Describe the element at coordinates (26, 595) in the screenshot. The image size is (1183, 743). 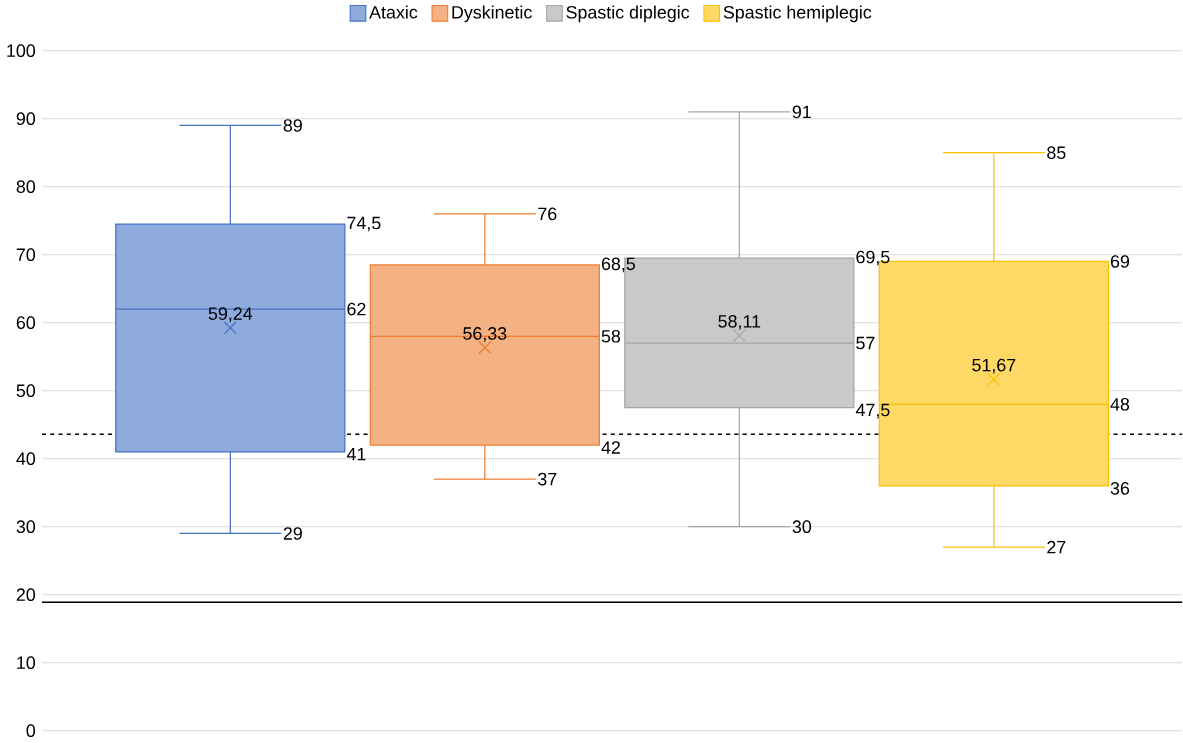
I see `y-tick-label: 20` at that location.